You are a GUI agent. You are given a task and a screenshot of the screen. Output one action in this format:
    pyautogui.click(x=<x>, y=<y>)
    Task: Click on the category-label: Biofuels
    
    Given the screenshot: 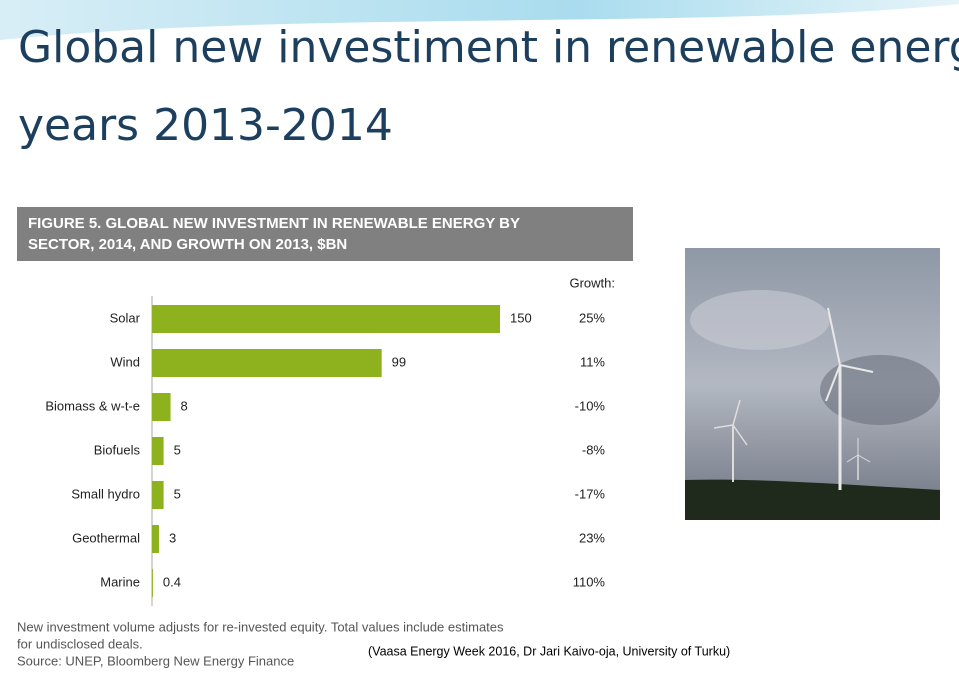 What is the action you would take?
    pyautogui.click(x=117, y=449)
    